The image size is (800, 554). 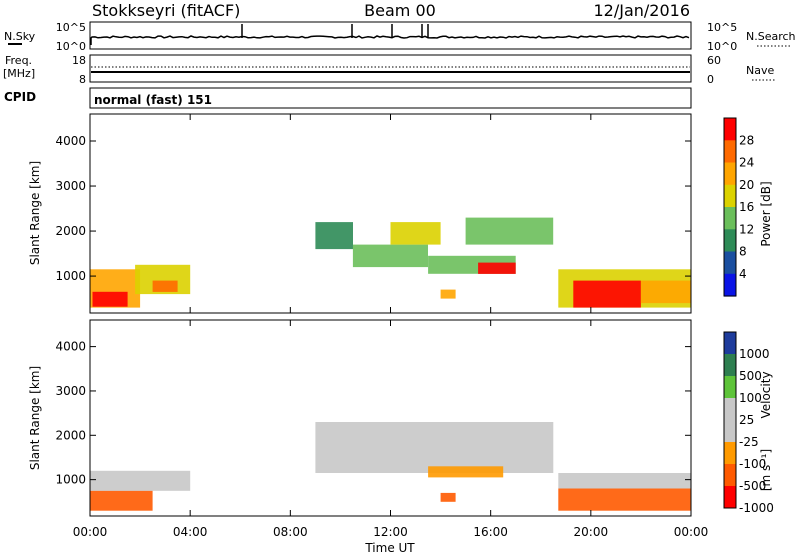 I want to click on colorbar-tick-label: -1000, so click(x=756, y=508).